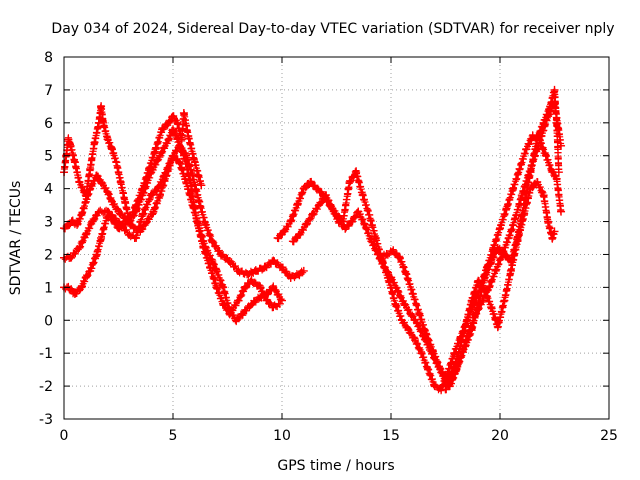 The height and width of the screenshot is (480, 640). I want to click on x-tick-label: 15, so click(391, 436).